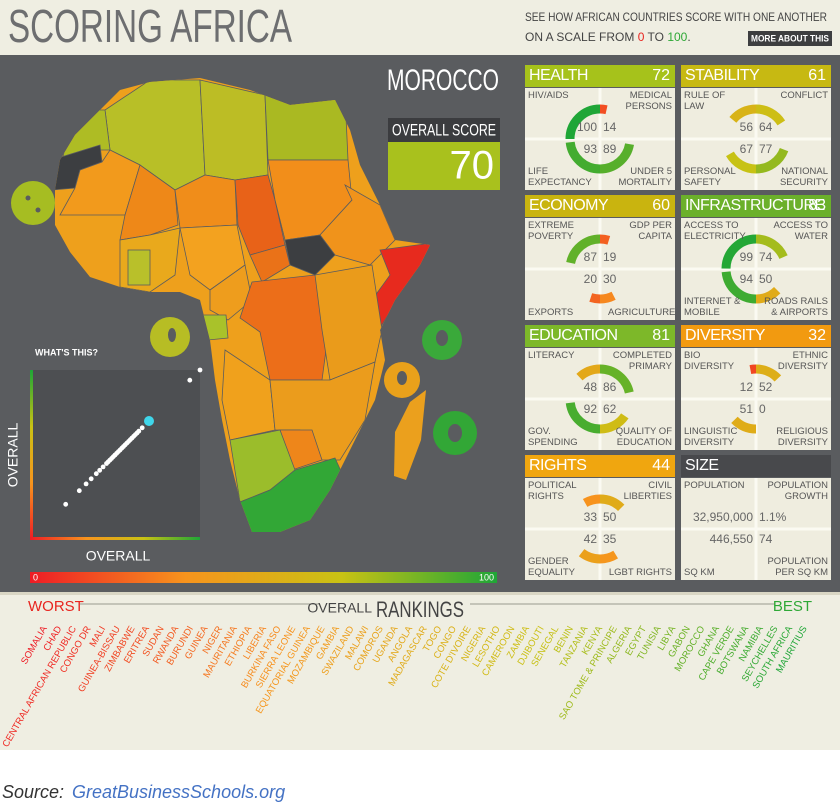  Describe the element at coordinates (591, 409) in the screenshot. I see `metric-value: 92` at that location.